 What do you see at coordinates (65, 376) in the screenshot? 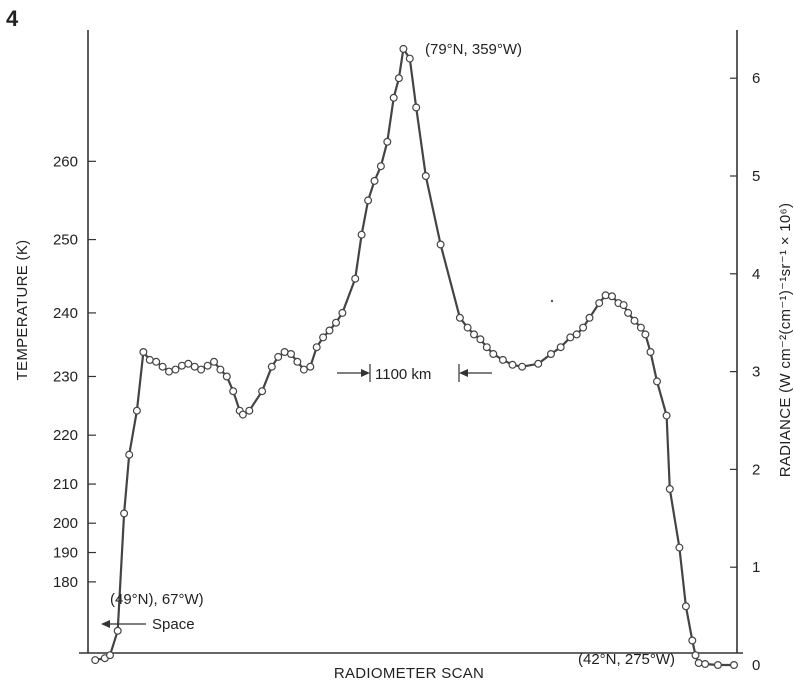
I see `left-tick-label-230: 230` at bounding box center [65, 376].